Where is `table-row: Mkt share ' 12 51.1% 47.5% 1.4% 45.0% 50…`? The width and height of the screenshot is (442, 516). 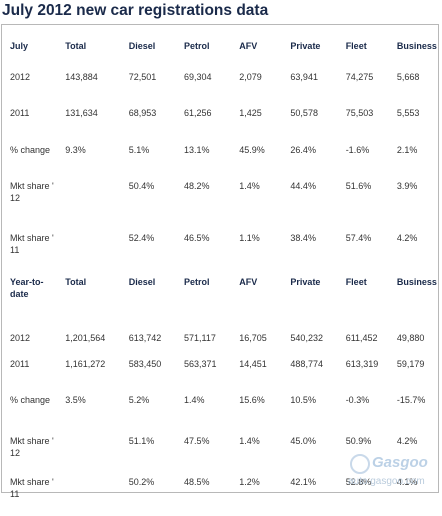 table-row: Mkt share ' 12 51.1% 47.5% 1.4% 45.0% 50… is located at coordinates (220, 455).